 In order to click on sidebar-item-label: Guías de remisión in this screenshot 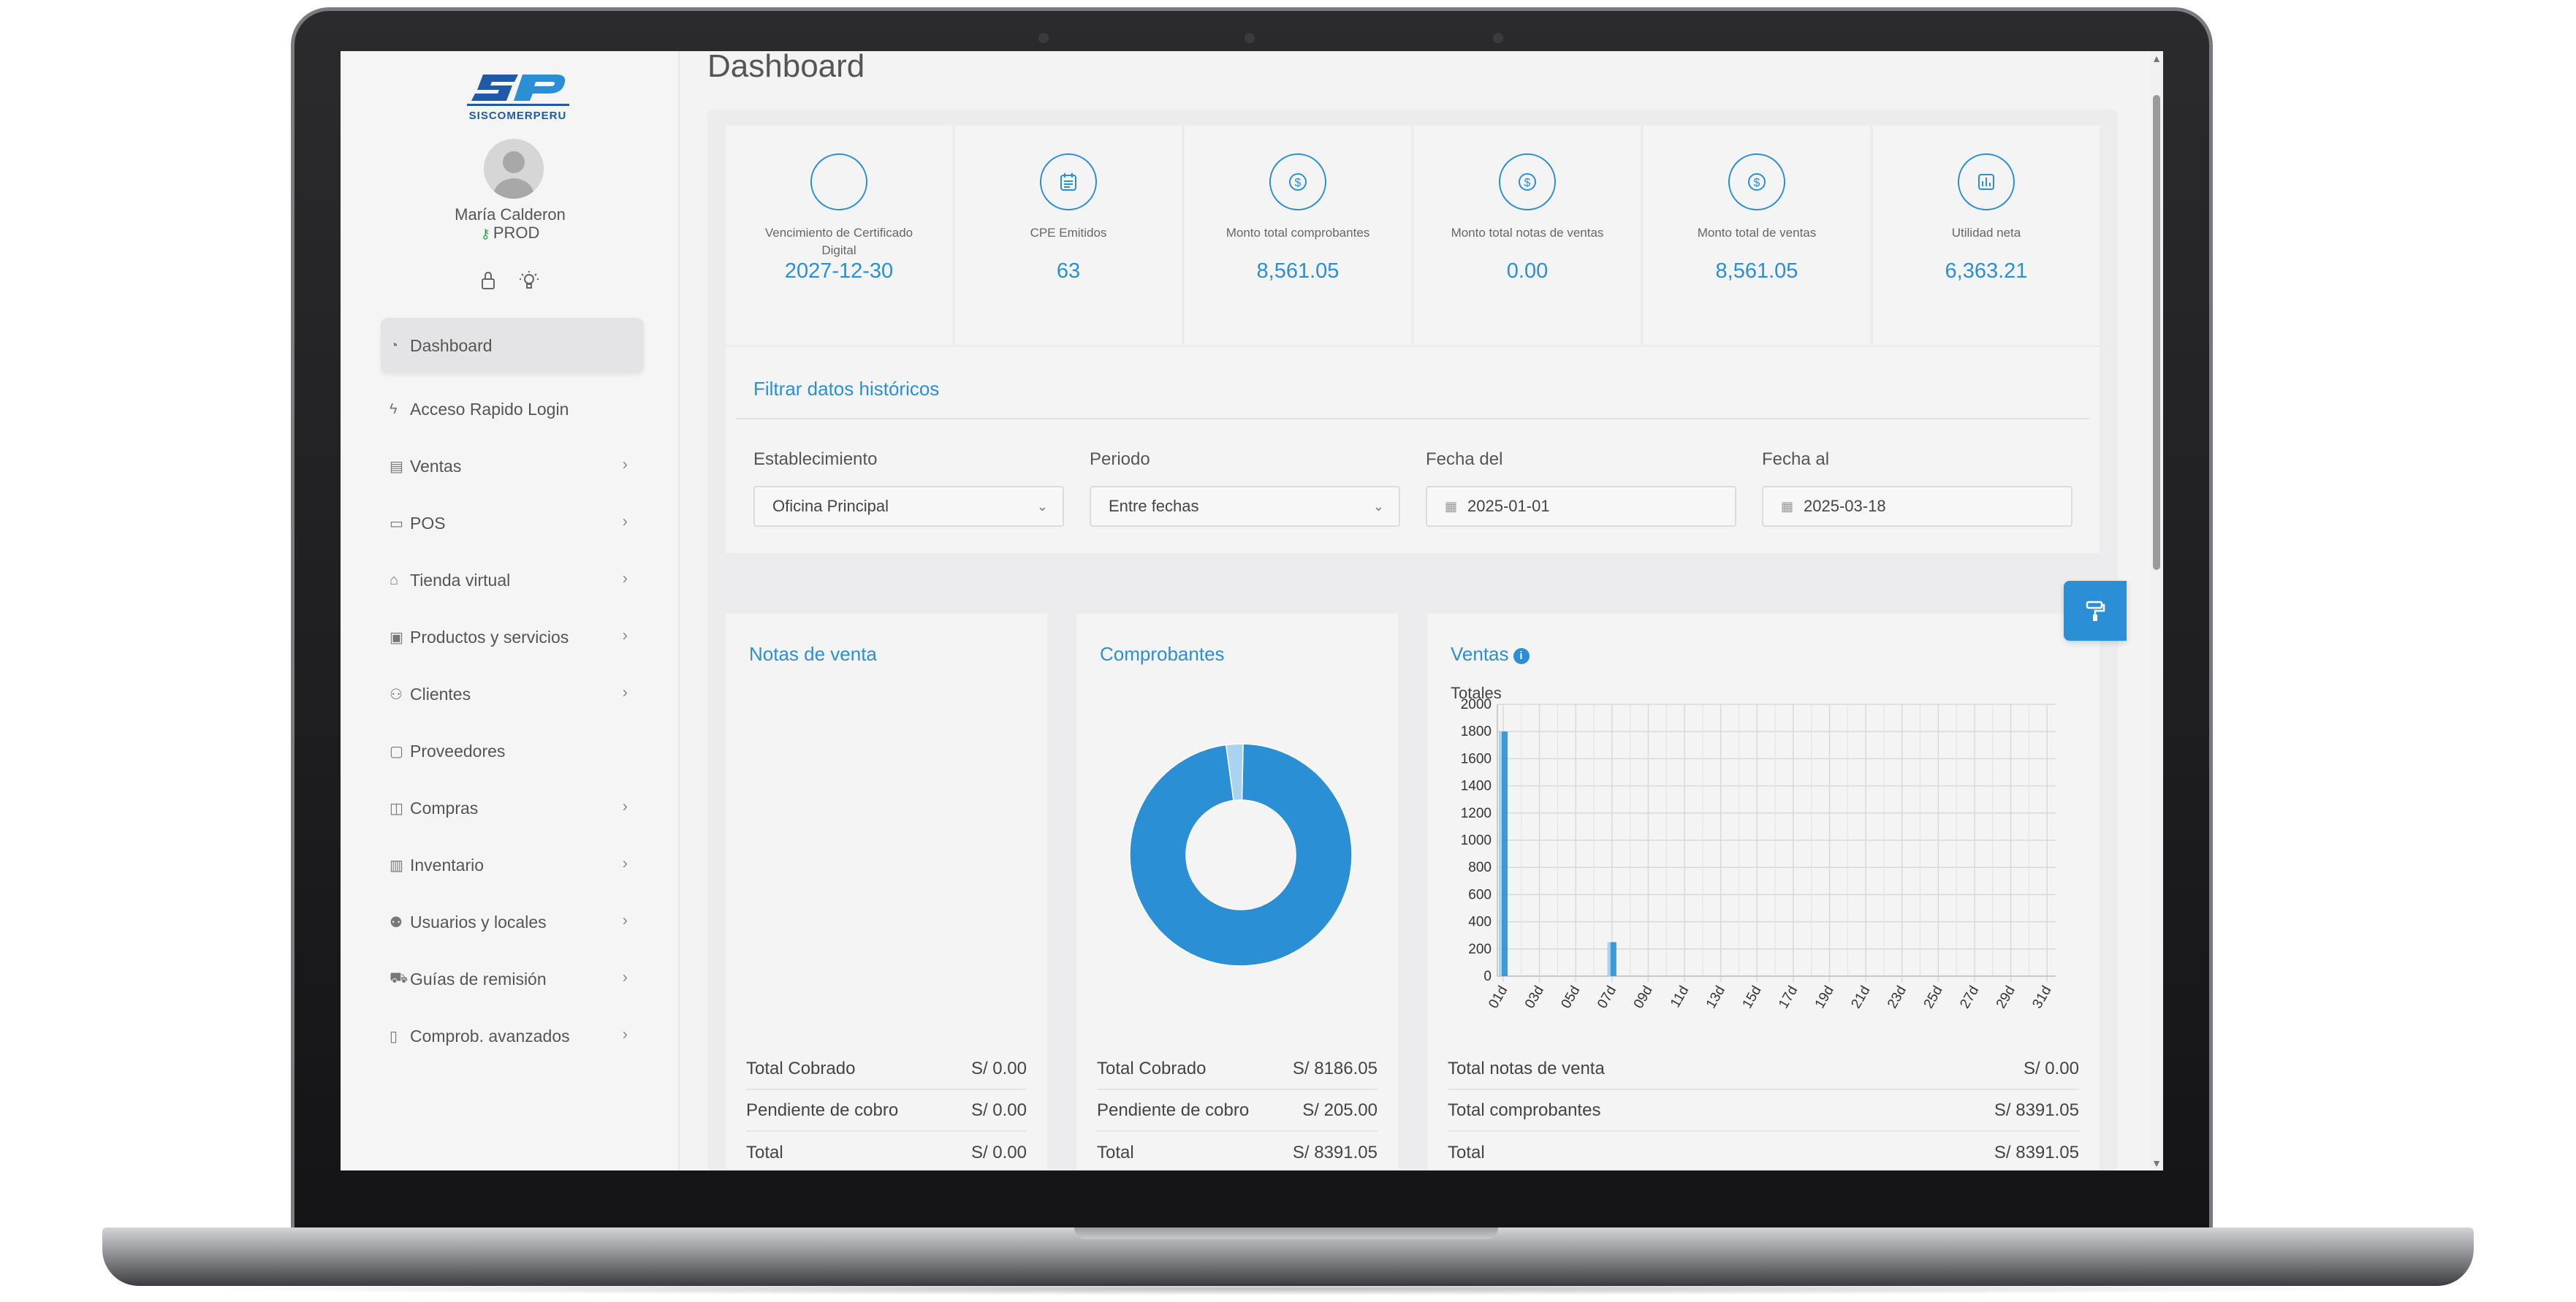, I will do `click(478, 979)`.